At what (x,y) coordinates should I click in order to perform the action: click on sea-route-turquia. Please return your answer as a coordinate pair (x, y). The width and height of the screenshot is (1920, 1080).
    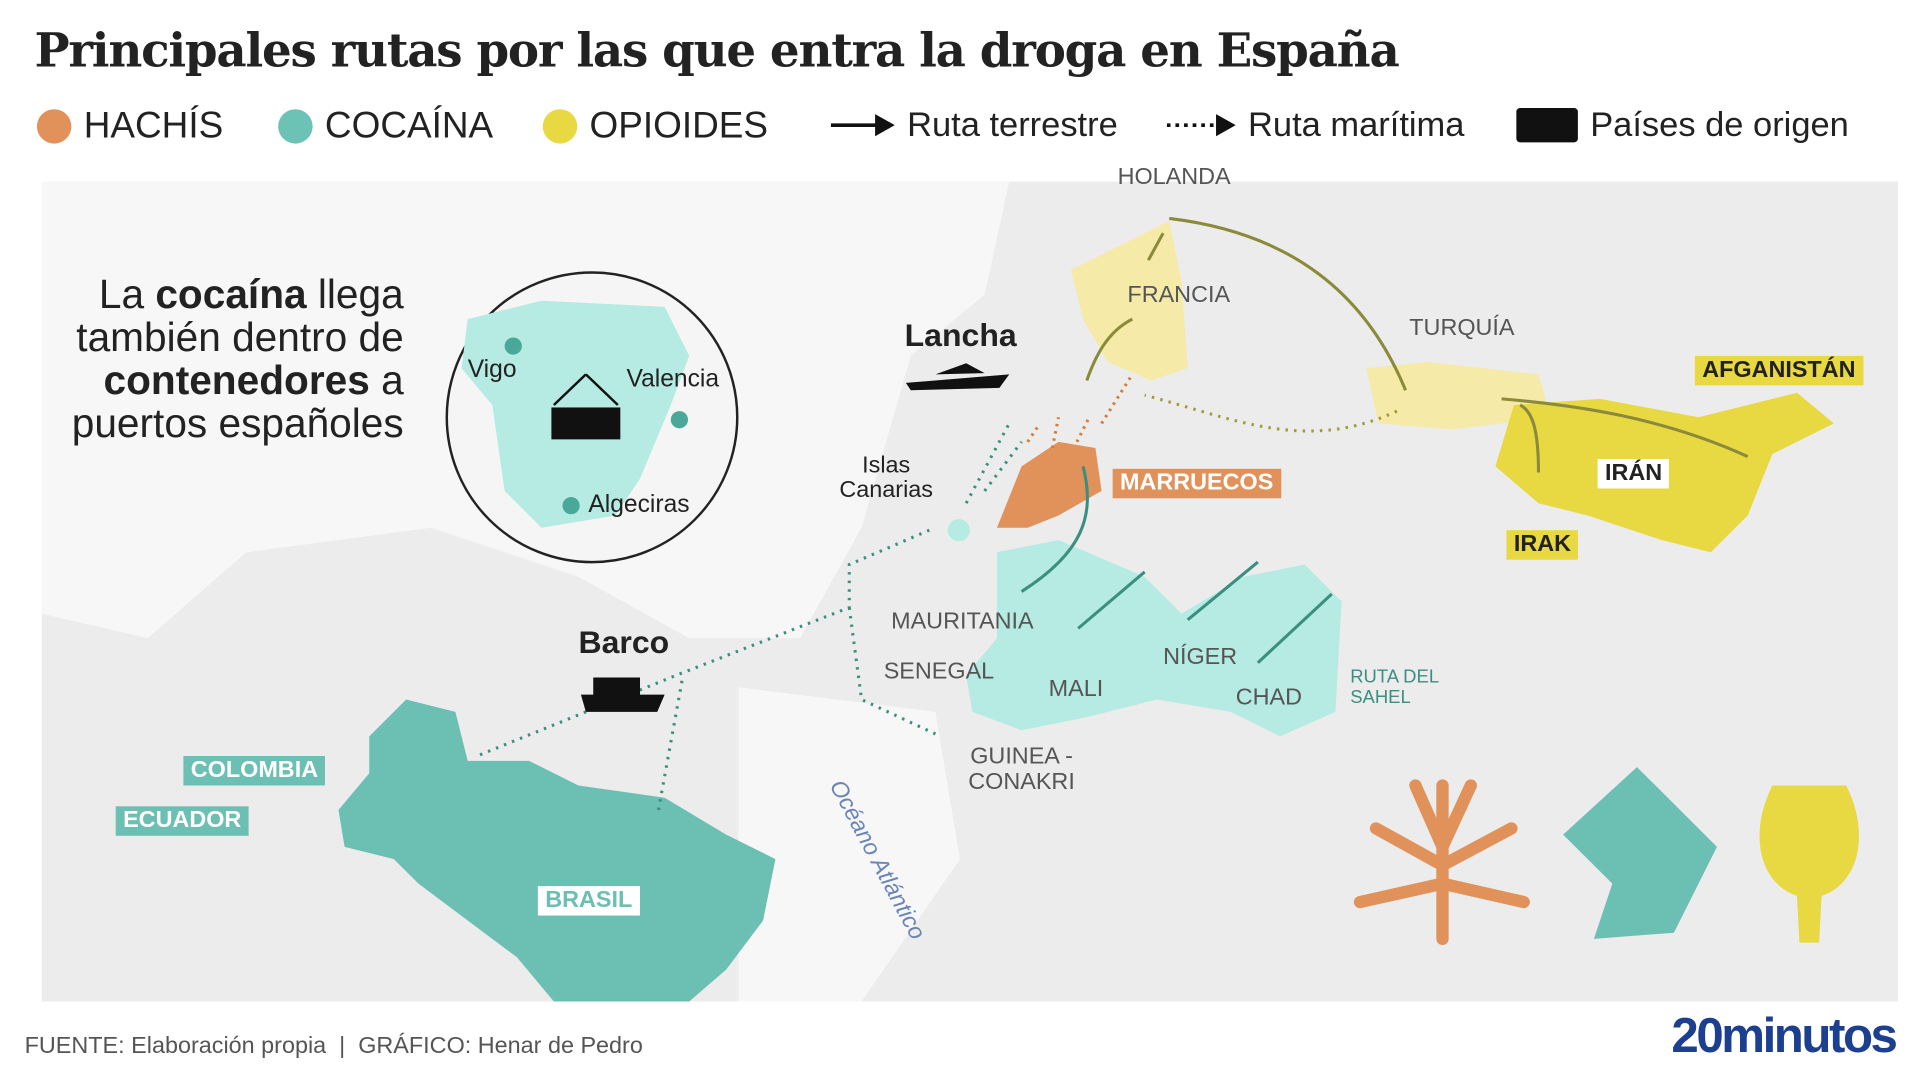
    Looking at the image, I should click on (1271, 413).